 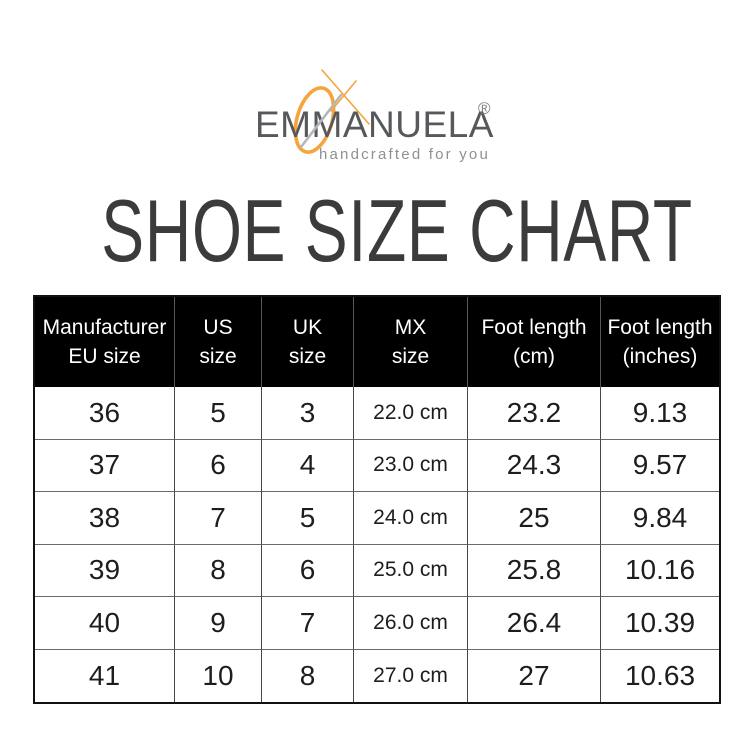 What do you see at coordinates (218, 623) in the screenshot?
I see `table-cell-us: 9` at bounding box center [218, 623].